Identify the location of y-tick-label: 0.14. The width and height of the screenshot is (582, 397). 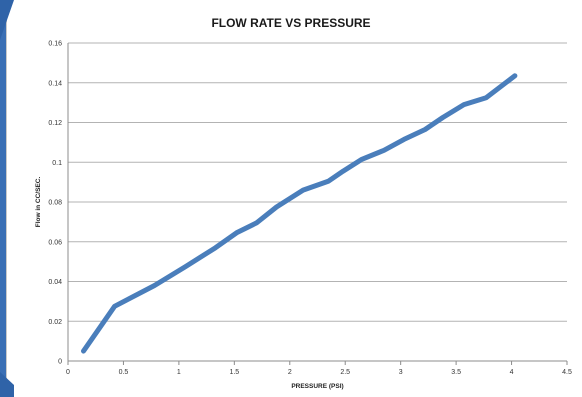
(55, 83).